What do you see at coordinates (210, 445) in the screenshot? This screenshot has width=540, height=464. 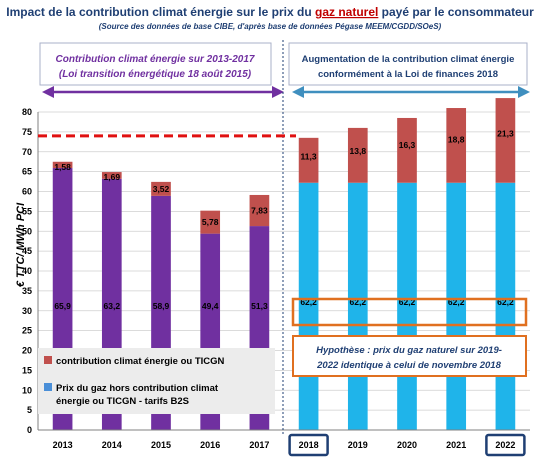 I see `x-tick-label-2016: 2016` at bounding box center [210, 445].